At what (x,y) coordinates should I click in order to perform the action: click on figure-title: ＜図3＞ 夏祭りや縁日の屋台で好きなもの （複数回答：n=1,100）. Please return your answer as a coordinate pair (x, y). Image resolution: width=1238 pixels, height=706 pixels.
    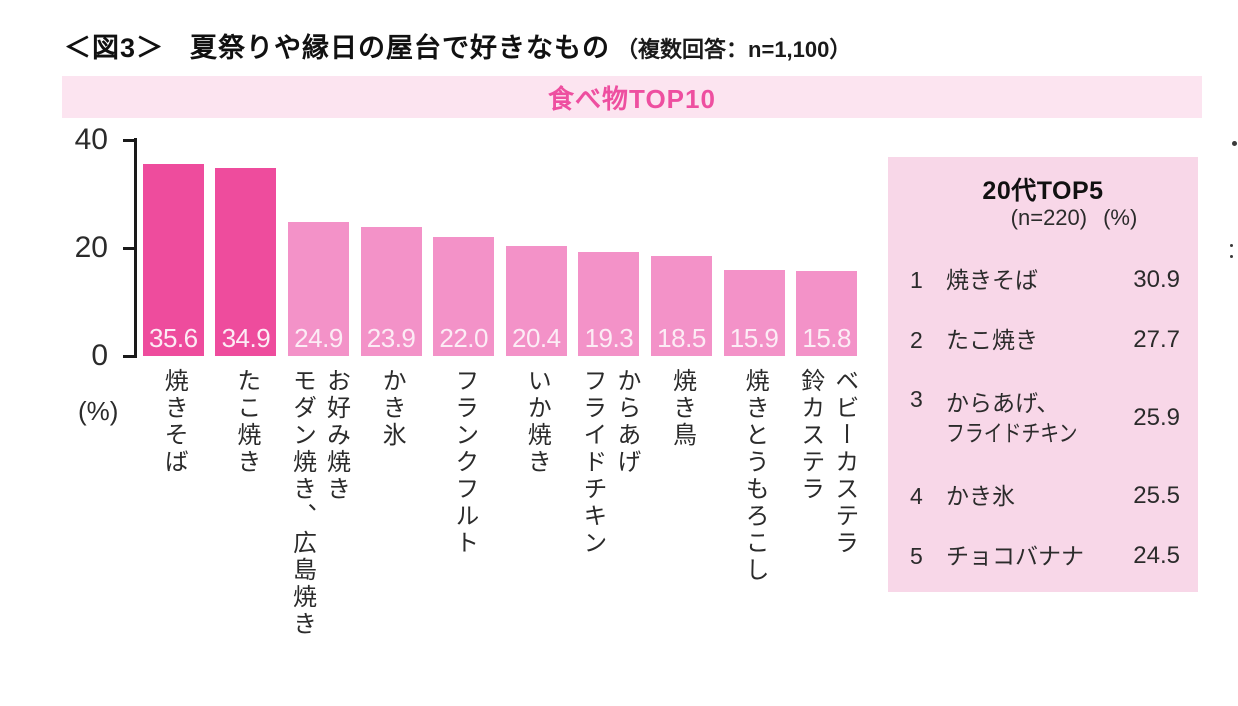
    Looking at the image, I should click on (457, 45).